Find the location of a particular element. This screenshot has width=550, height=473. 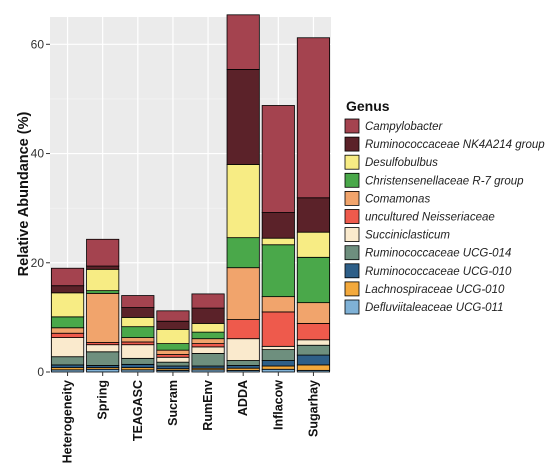

legend-label: Desulfobulbus is located at coordinates (401, 163).